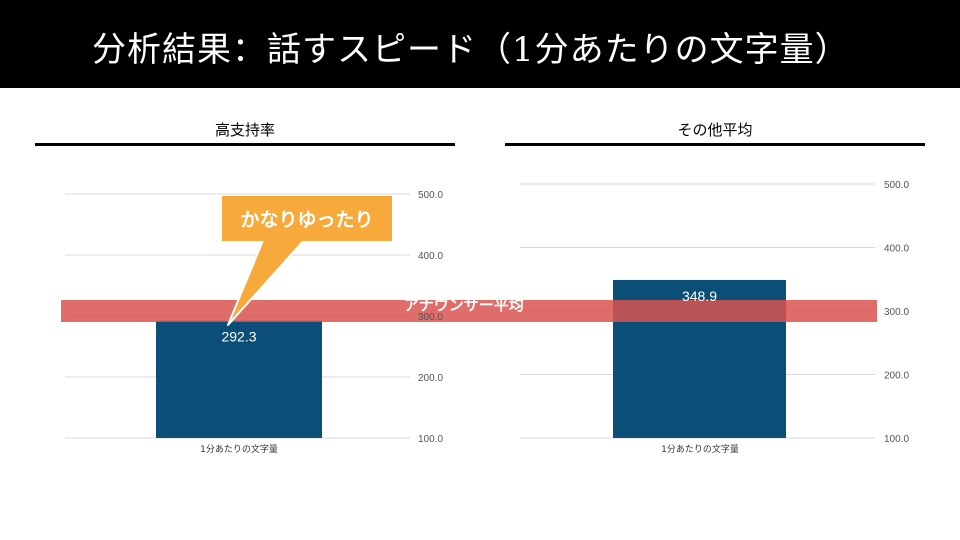 Image resolution: width=960 pixels, height=540 pixels. I want to click on chart-title-right: その他平均, so click(715, 130).